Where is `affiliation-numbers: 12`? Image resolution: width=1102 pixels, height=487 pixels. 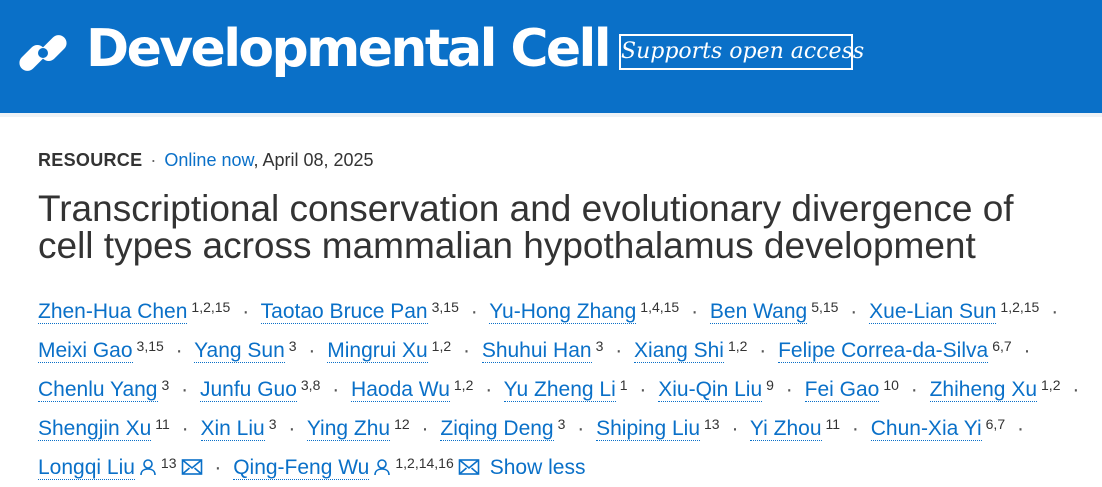 affiliation-numbers: 12 is located at coordinates (402, 424).